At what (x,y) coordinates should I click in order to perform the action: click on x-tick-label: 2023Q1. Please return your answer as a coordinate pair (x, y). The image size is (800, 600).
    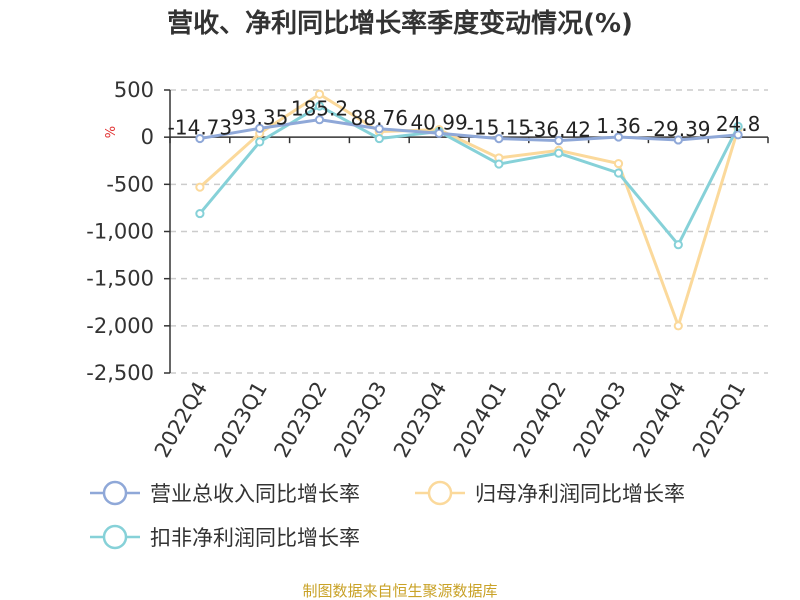
    Looking at the image, I should click on (241, 420).